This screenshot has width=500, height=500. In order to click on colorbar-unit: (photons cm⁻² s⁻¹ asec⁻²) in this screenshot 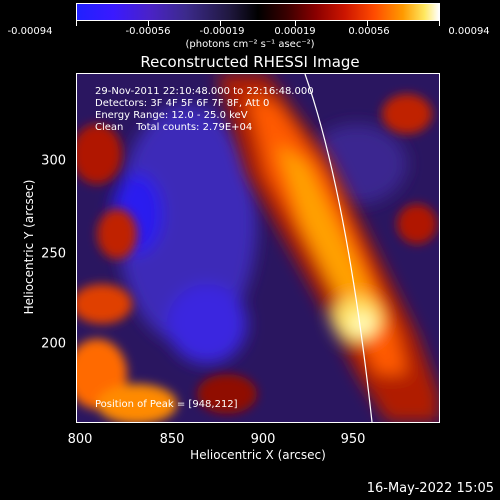, I will do `click(250, 44)`.